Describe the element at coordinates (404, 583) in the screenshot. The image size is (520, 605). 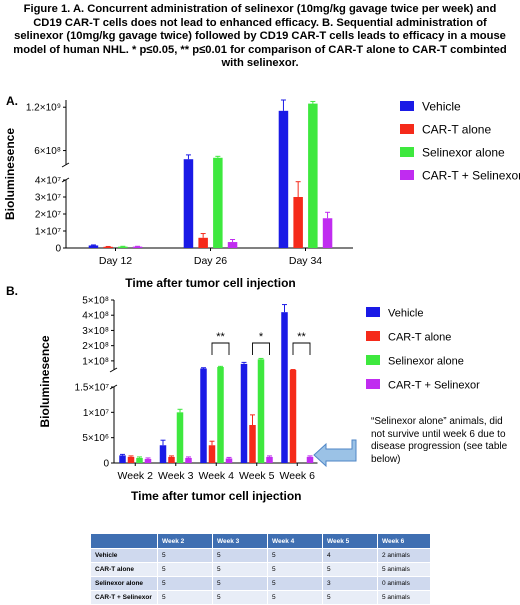
I see `table-cell: 0 animals` at that location.